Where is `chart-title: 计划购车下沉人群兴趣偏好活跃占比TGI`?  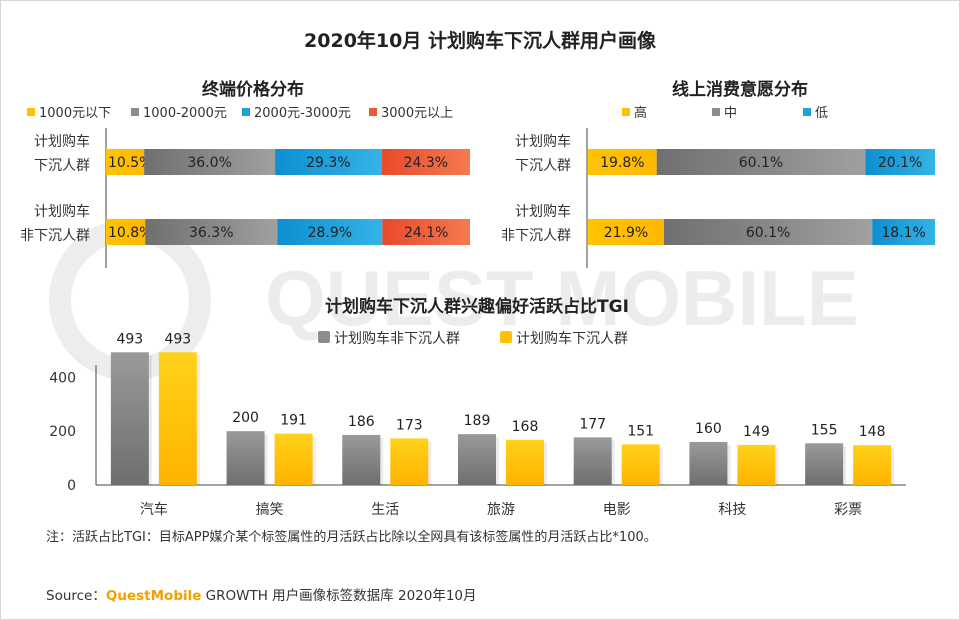
chart-title: 计划购车下沉人群兴趣偏好活跃占比TGI is located at coordinates (477, 306).